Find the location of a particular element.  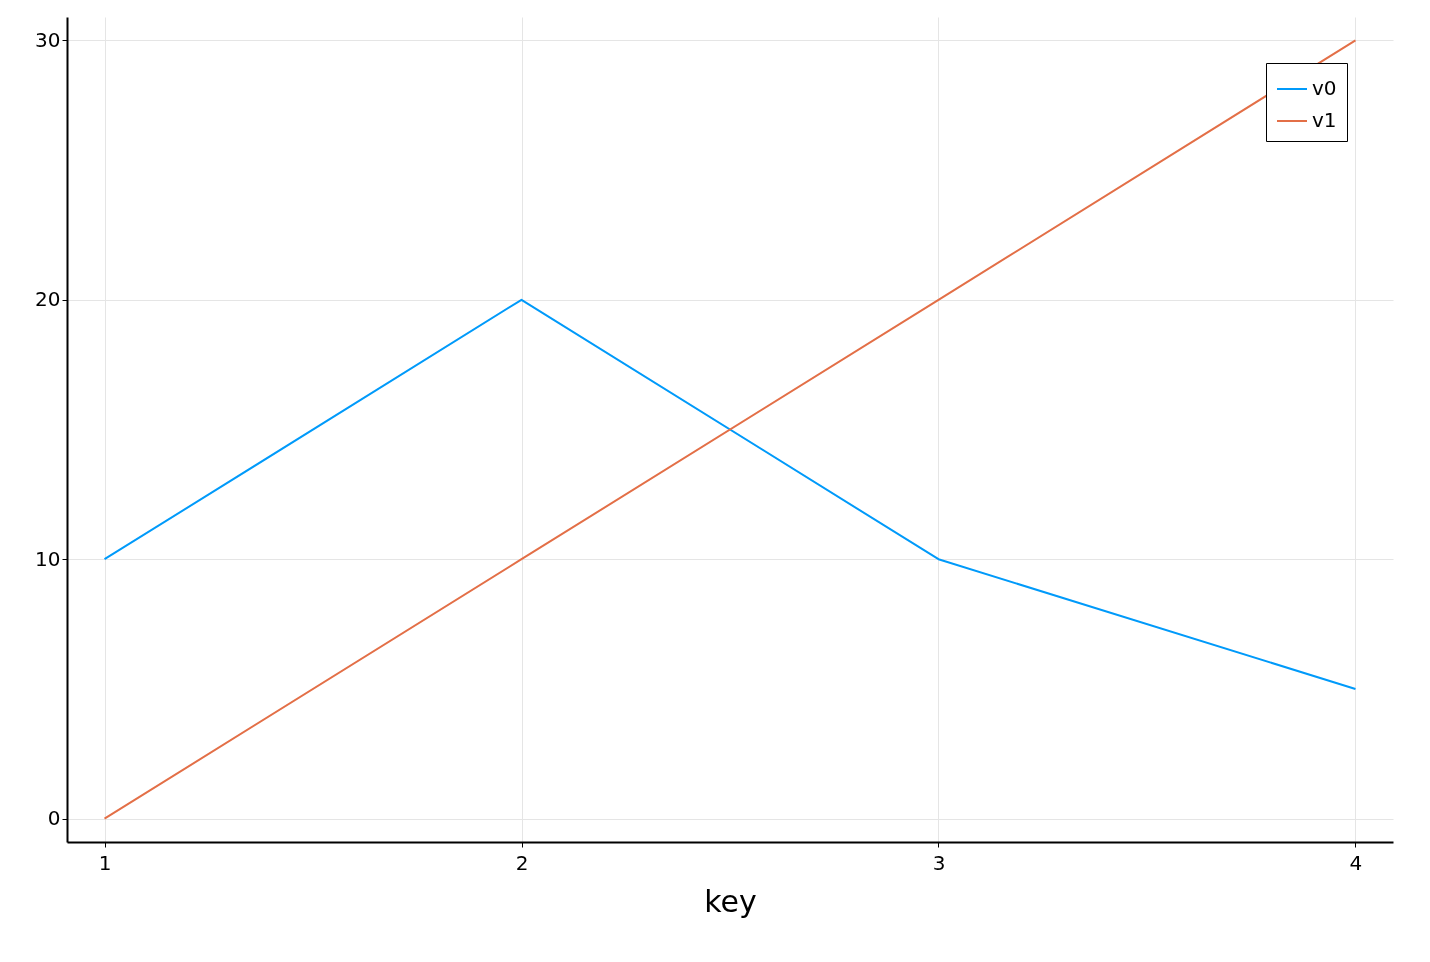

x-tick-label: 3 is located at coordinates (939, 862).